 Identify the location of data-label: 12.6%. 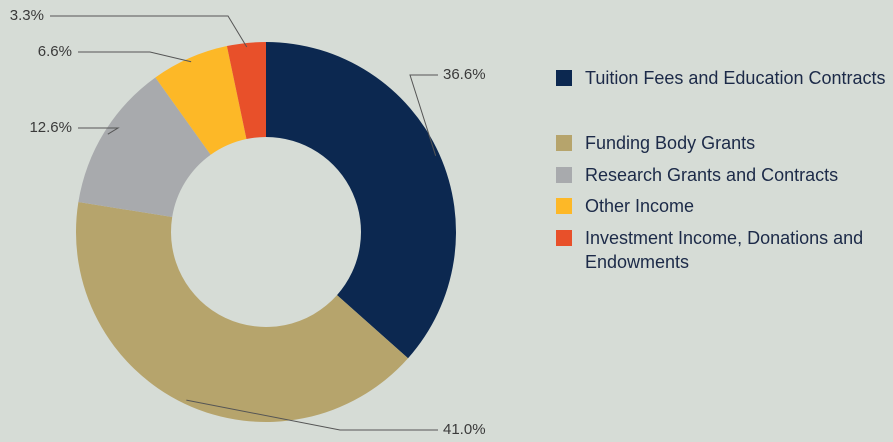
(50, 127).